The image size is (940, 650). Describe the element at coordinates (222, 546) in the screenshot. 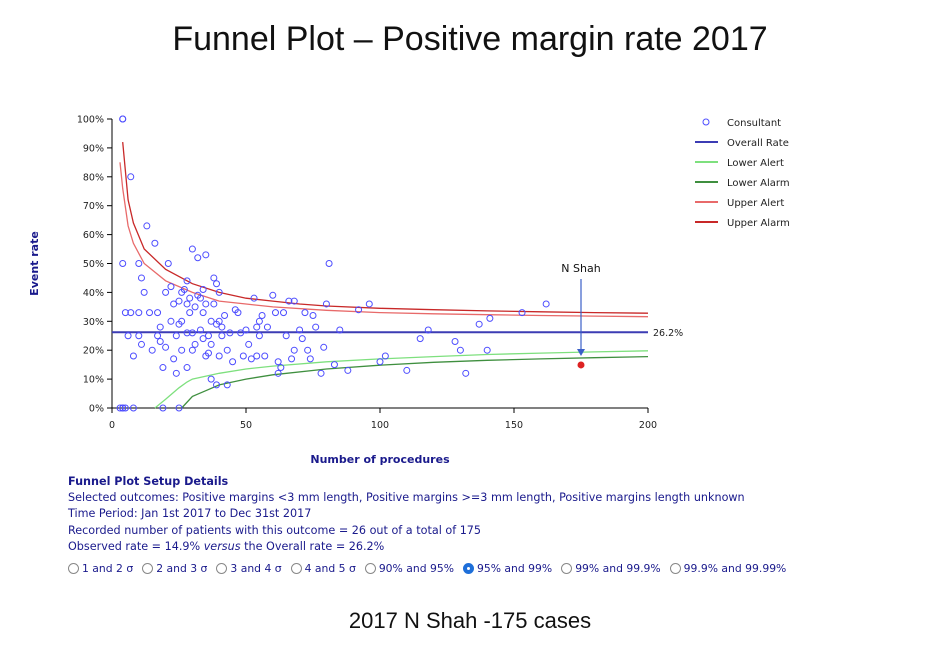

I see `observed-versus: versus` at that location.